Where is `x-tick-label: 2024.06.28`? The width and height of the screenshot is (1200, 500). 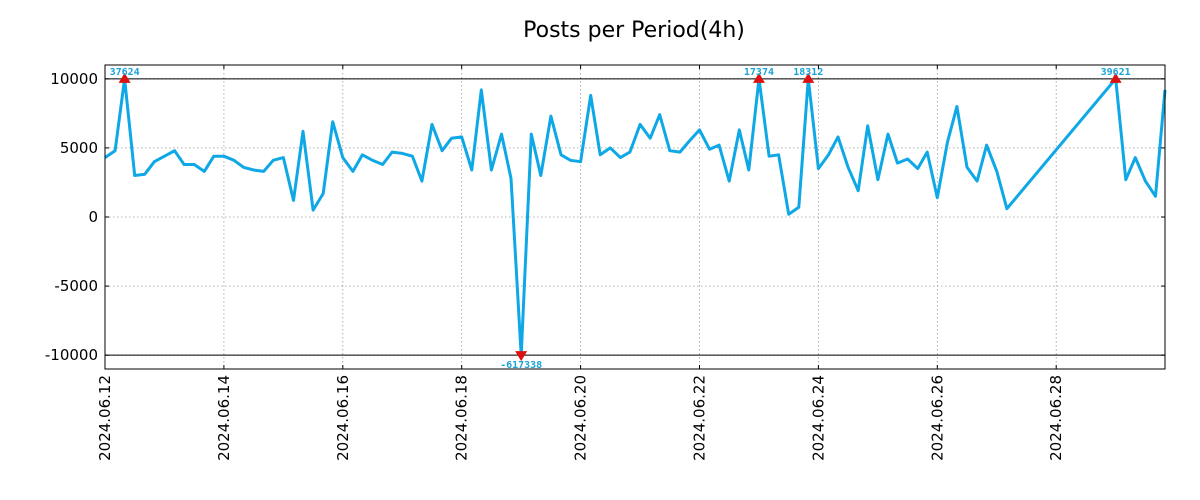
x-tick-label: 2024.06.28 is located at coordinates (1056, 418).